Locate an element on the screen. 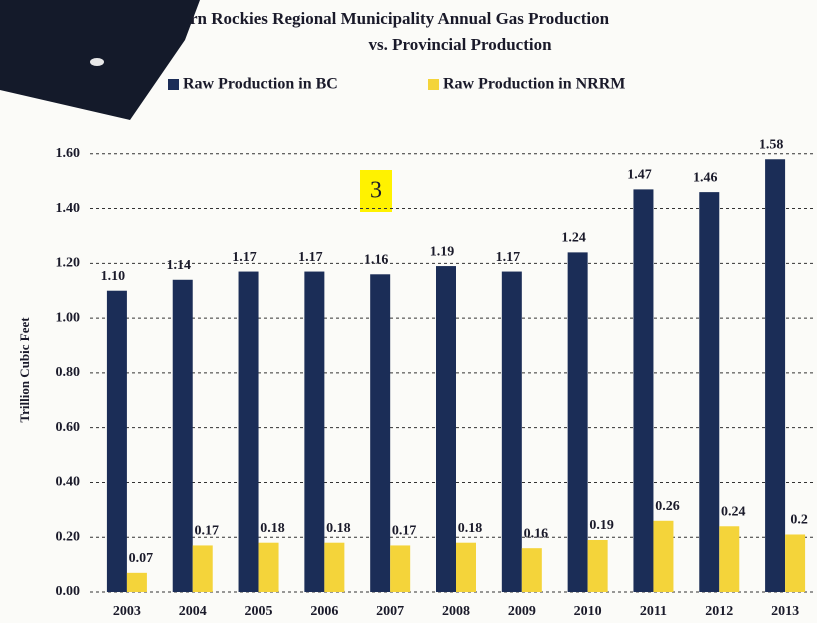 The image size is (817, 623). value-label: 0.26 is located at coordinates (667, 506).